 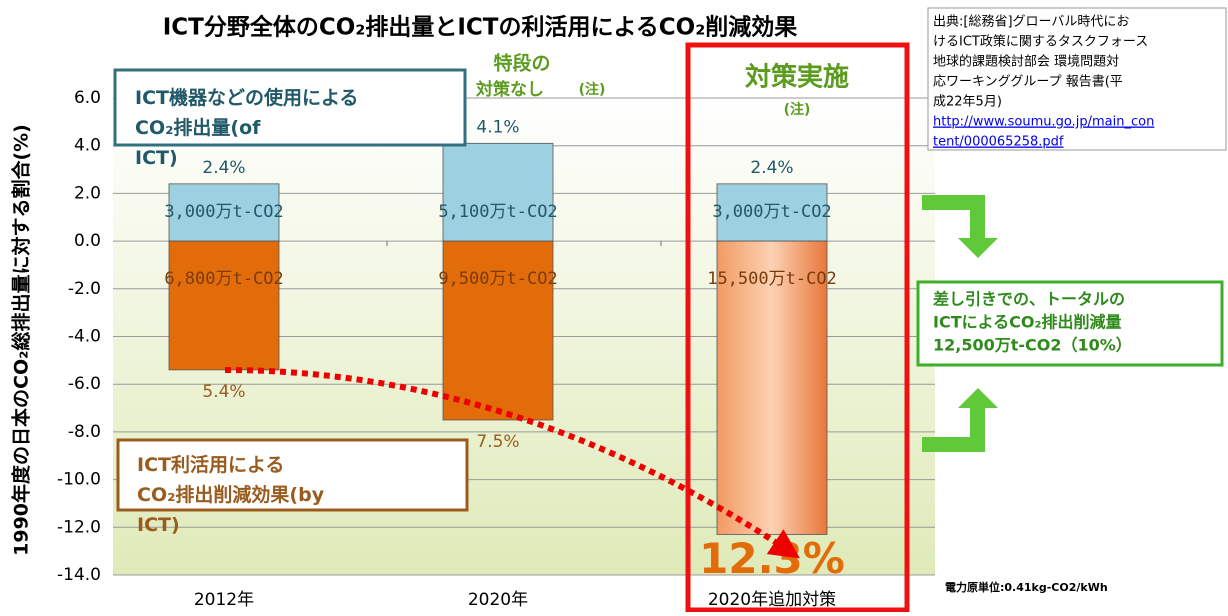 I want to click on x-tick-label: 2020年, so click(x=498, y=600).